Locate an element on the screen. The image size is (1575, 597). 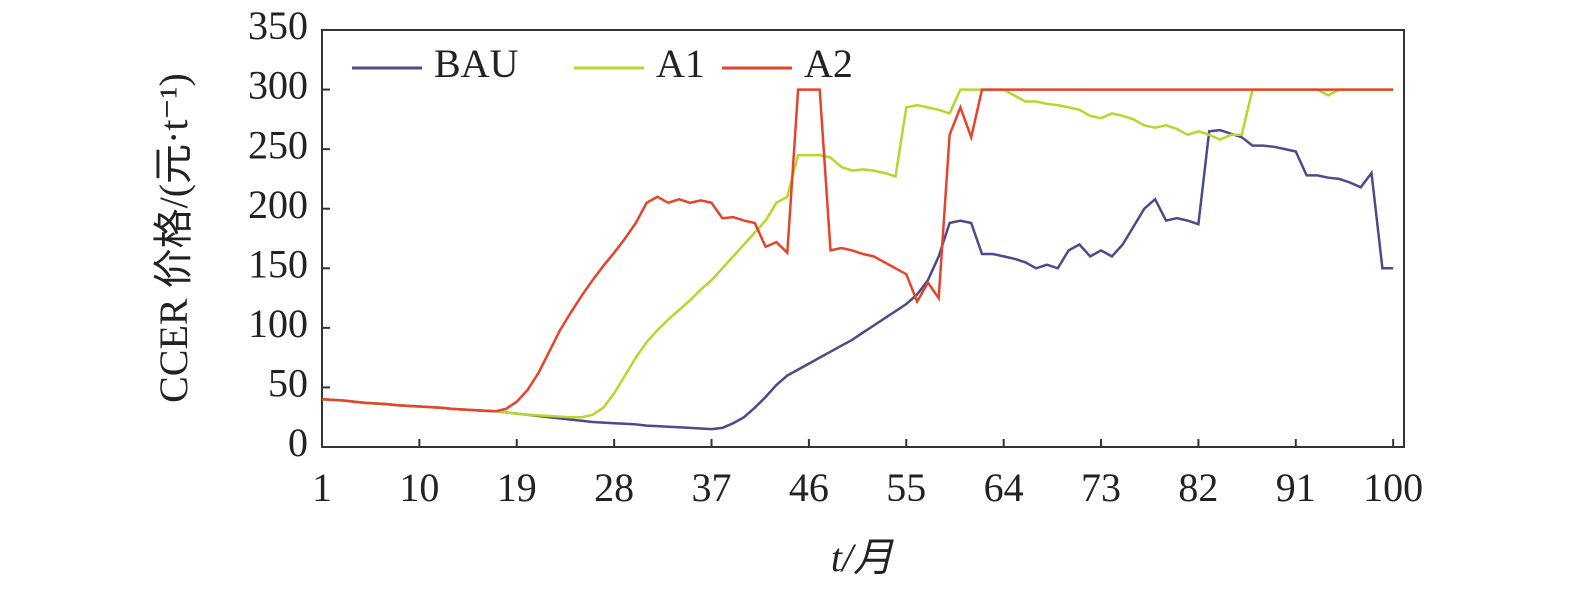
y-tick-label: 150 is located at coordinates (278, 263).